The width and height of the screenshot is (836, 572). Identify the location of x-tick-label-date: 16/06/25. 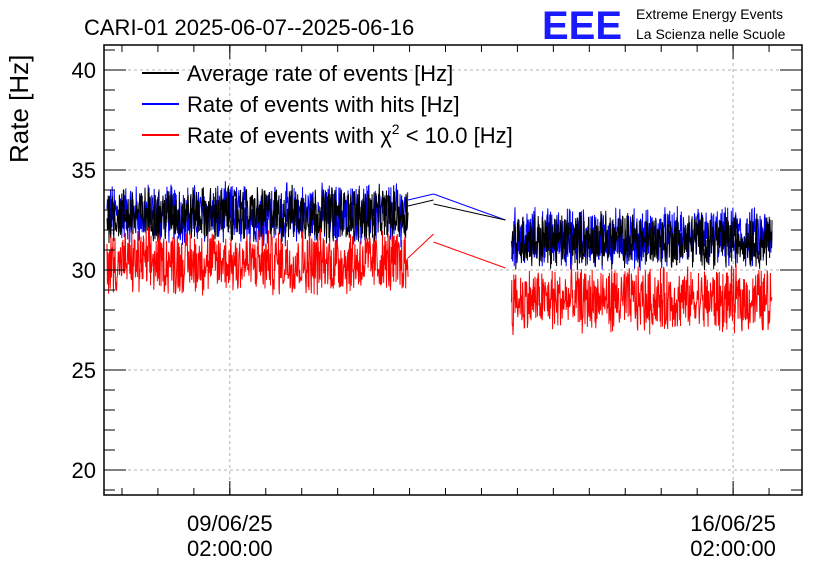
(733, 523).